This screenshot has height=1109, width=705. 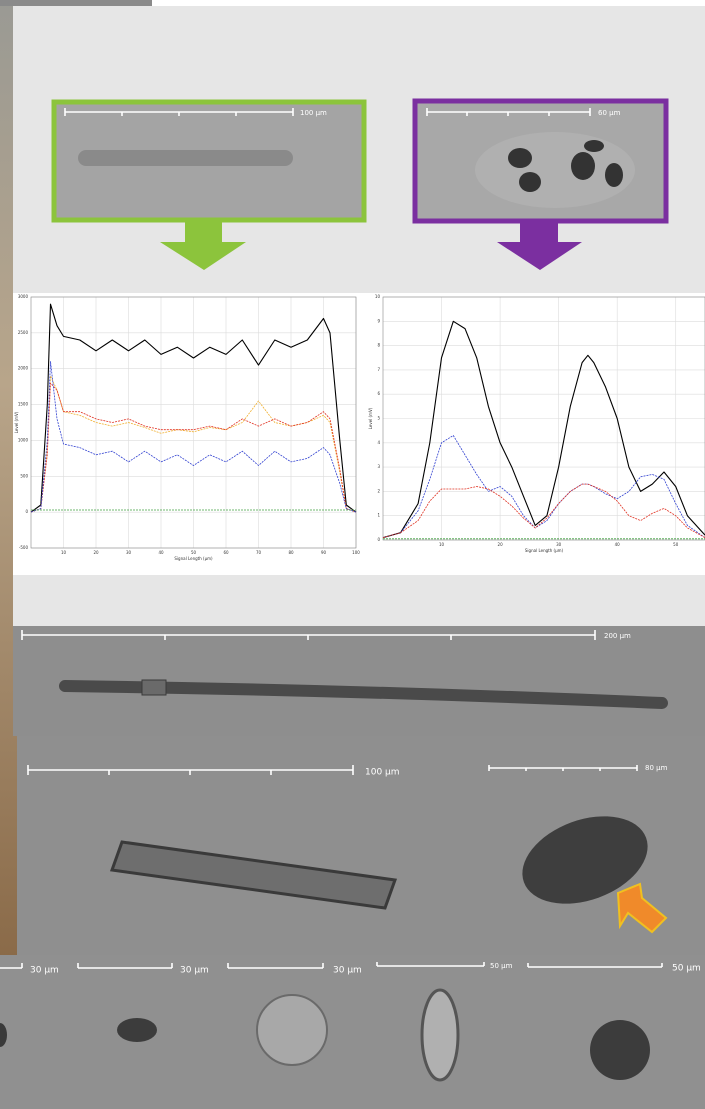 I want to click on y-tick-label: 7, so click(x=378, y=369).